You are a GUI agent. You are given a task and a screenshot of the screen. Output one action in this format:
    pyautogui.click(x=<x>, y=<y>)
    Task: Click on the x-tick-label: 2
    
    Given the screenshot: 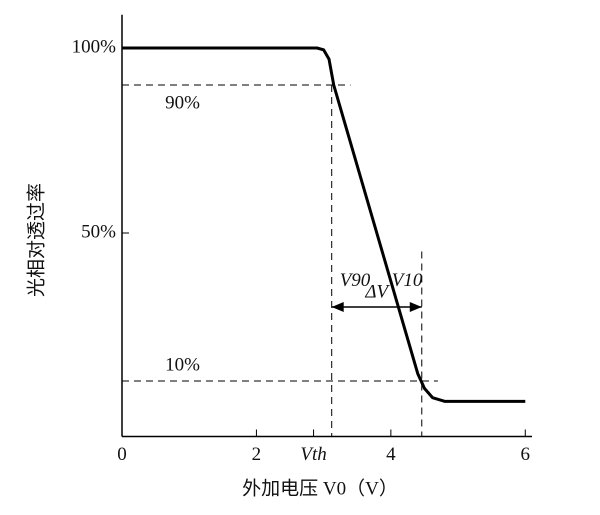 What is the action you would take?
    pyautogui.click(x=257, y=454)
    